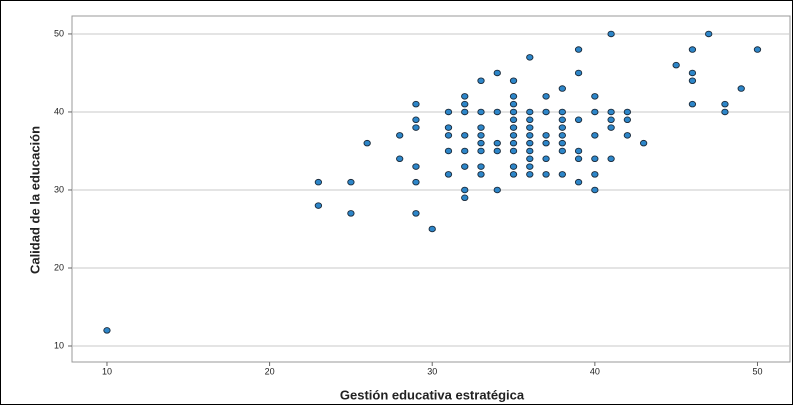 This screenshot has width=793, height=405. Describe the element at coordinates (595, 371) in the screenshot. I see `x-tick-label: 40` at that location.